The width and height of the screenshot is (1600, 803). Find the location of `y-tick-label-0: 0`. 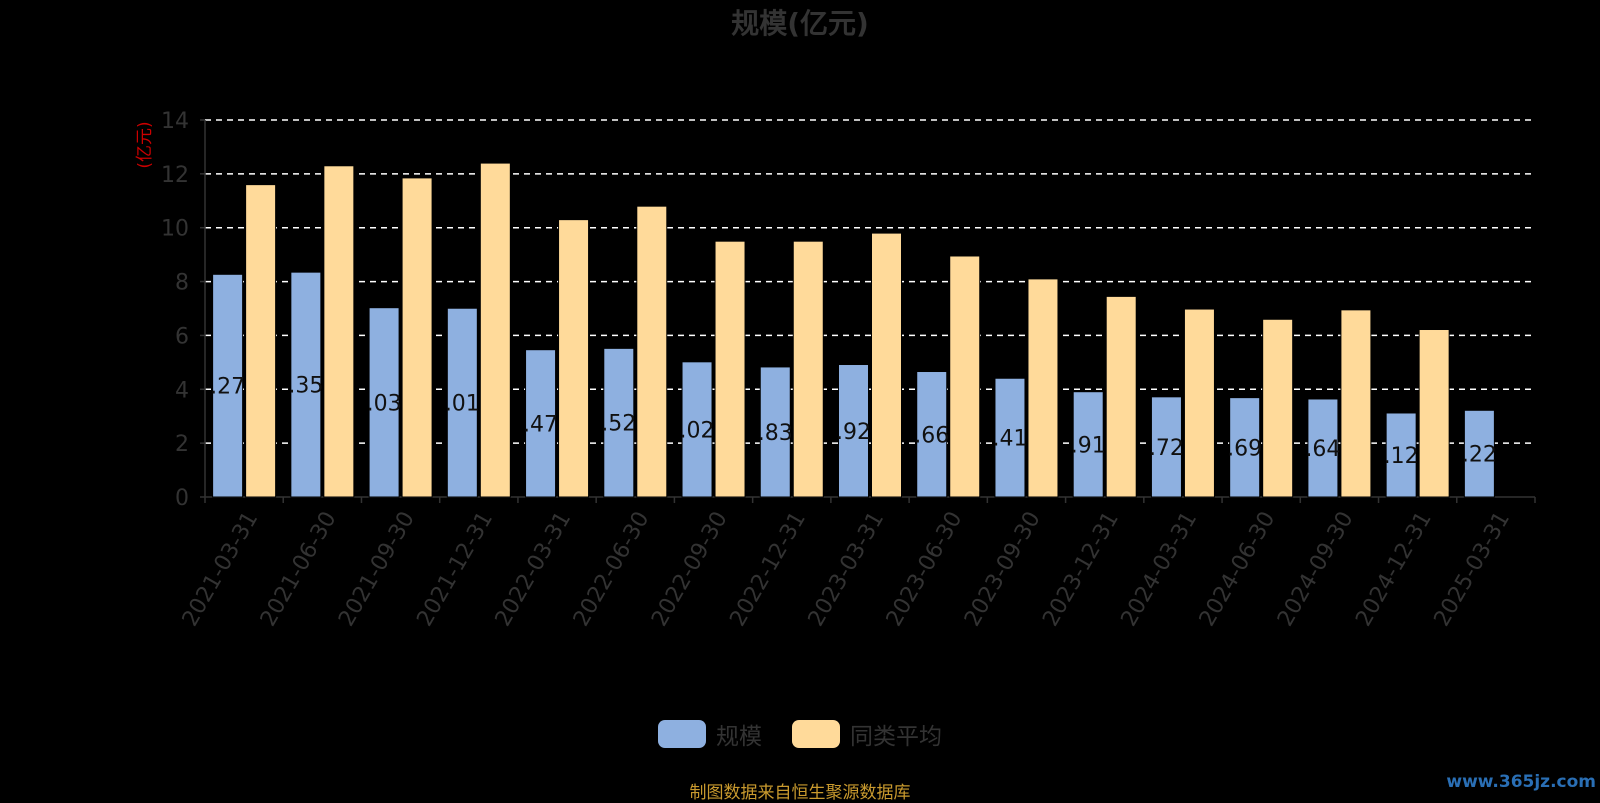

y-tick-label-0: 0 is located at coordinates (182, 498).